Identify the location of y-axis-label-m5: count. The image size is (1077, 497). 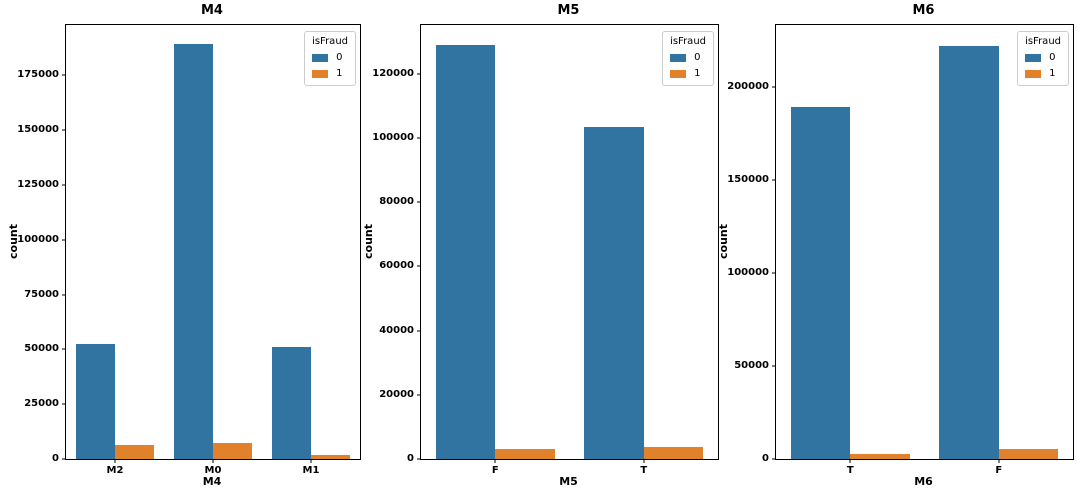
(368, 241).